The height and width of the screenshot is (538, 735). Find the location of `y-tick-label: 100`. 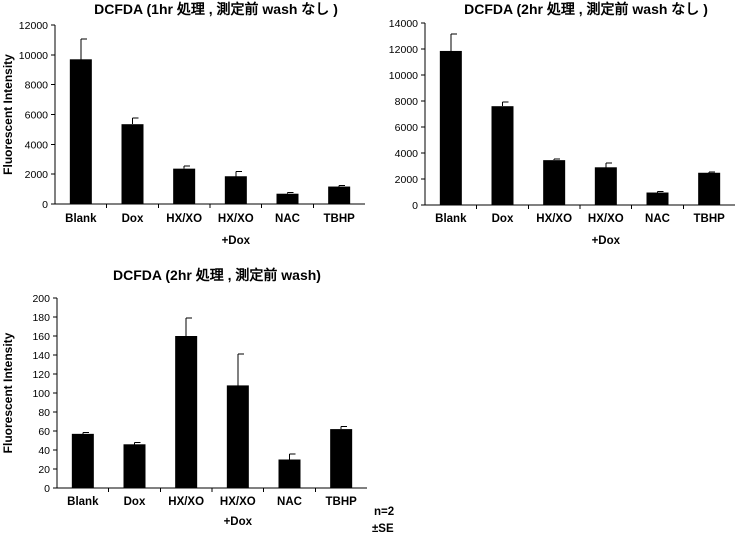

y-tick-label: 100 is located at coordinates (41, 394).